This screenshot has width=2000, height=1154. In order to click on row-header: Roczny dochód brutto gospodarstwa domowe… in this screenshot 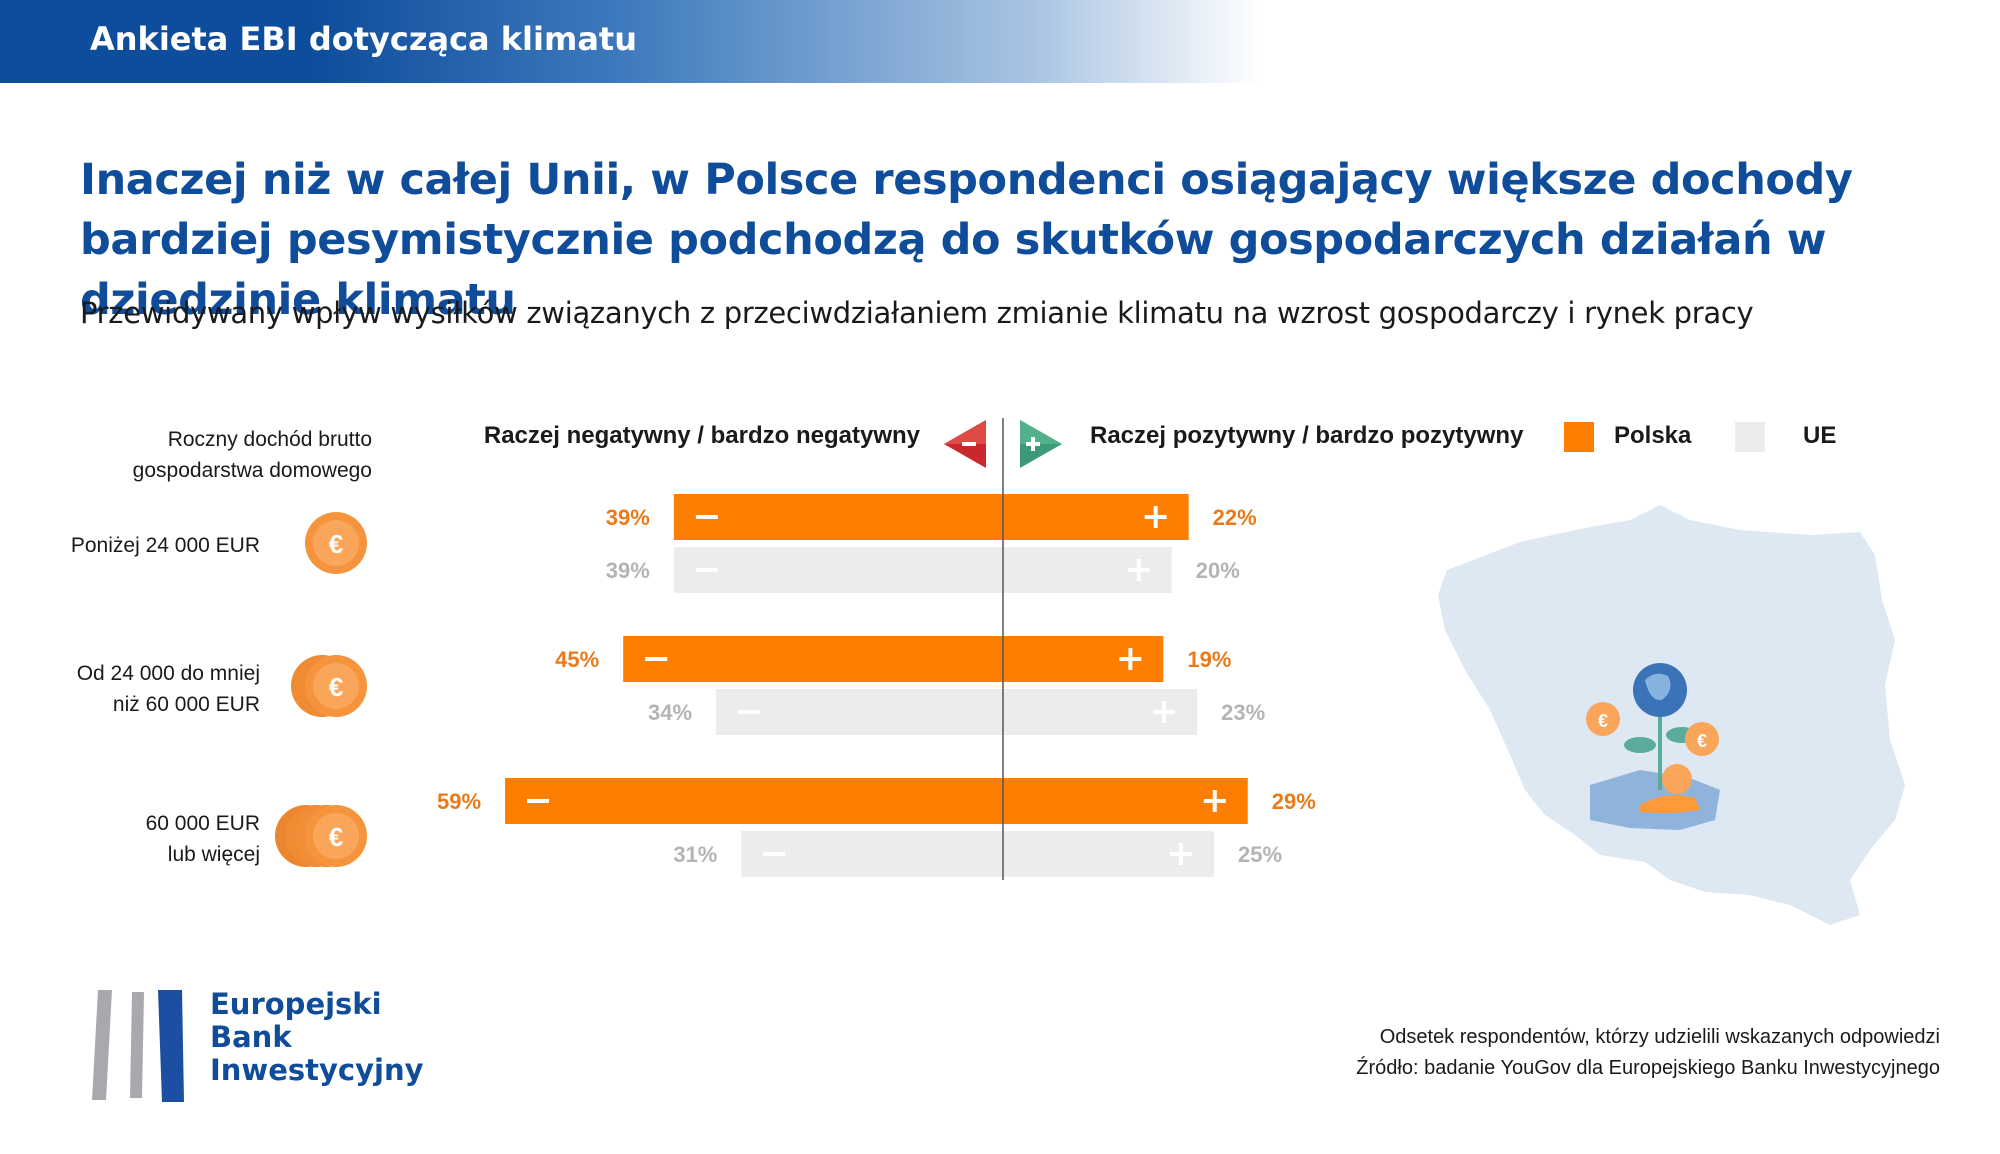, I will do `click(252, 455)`.